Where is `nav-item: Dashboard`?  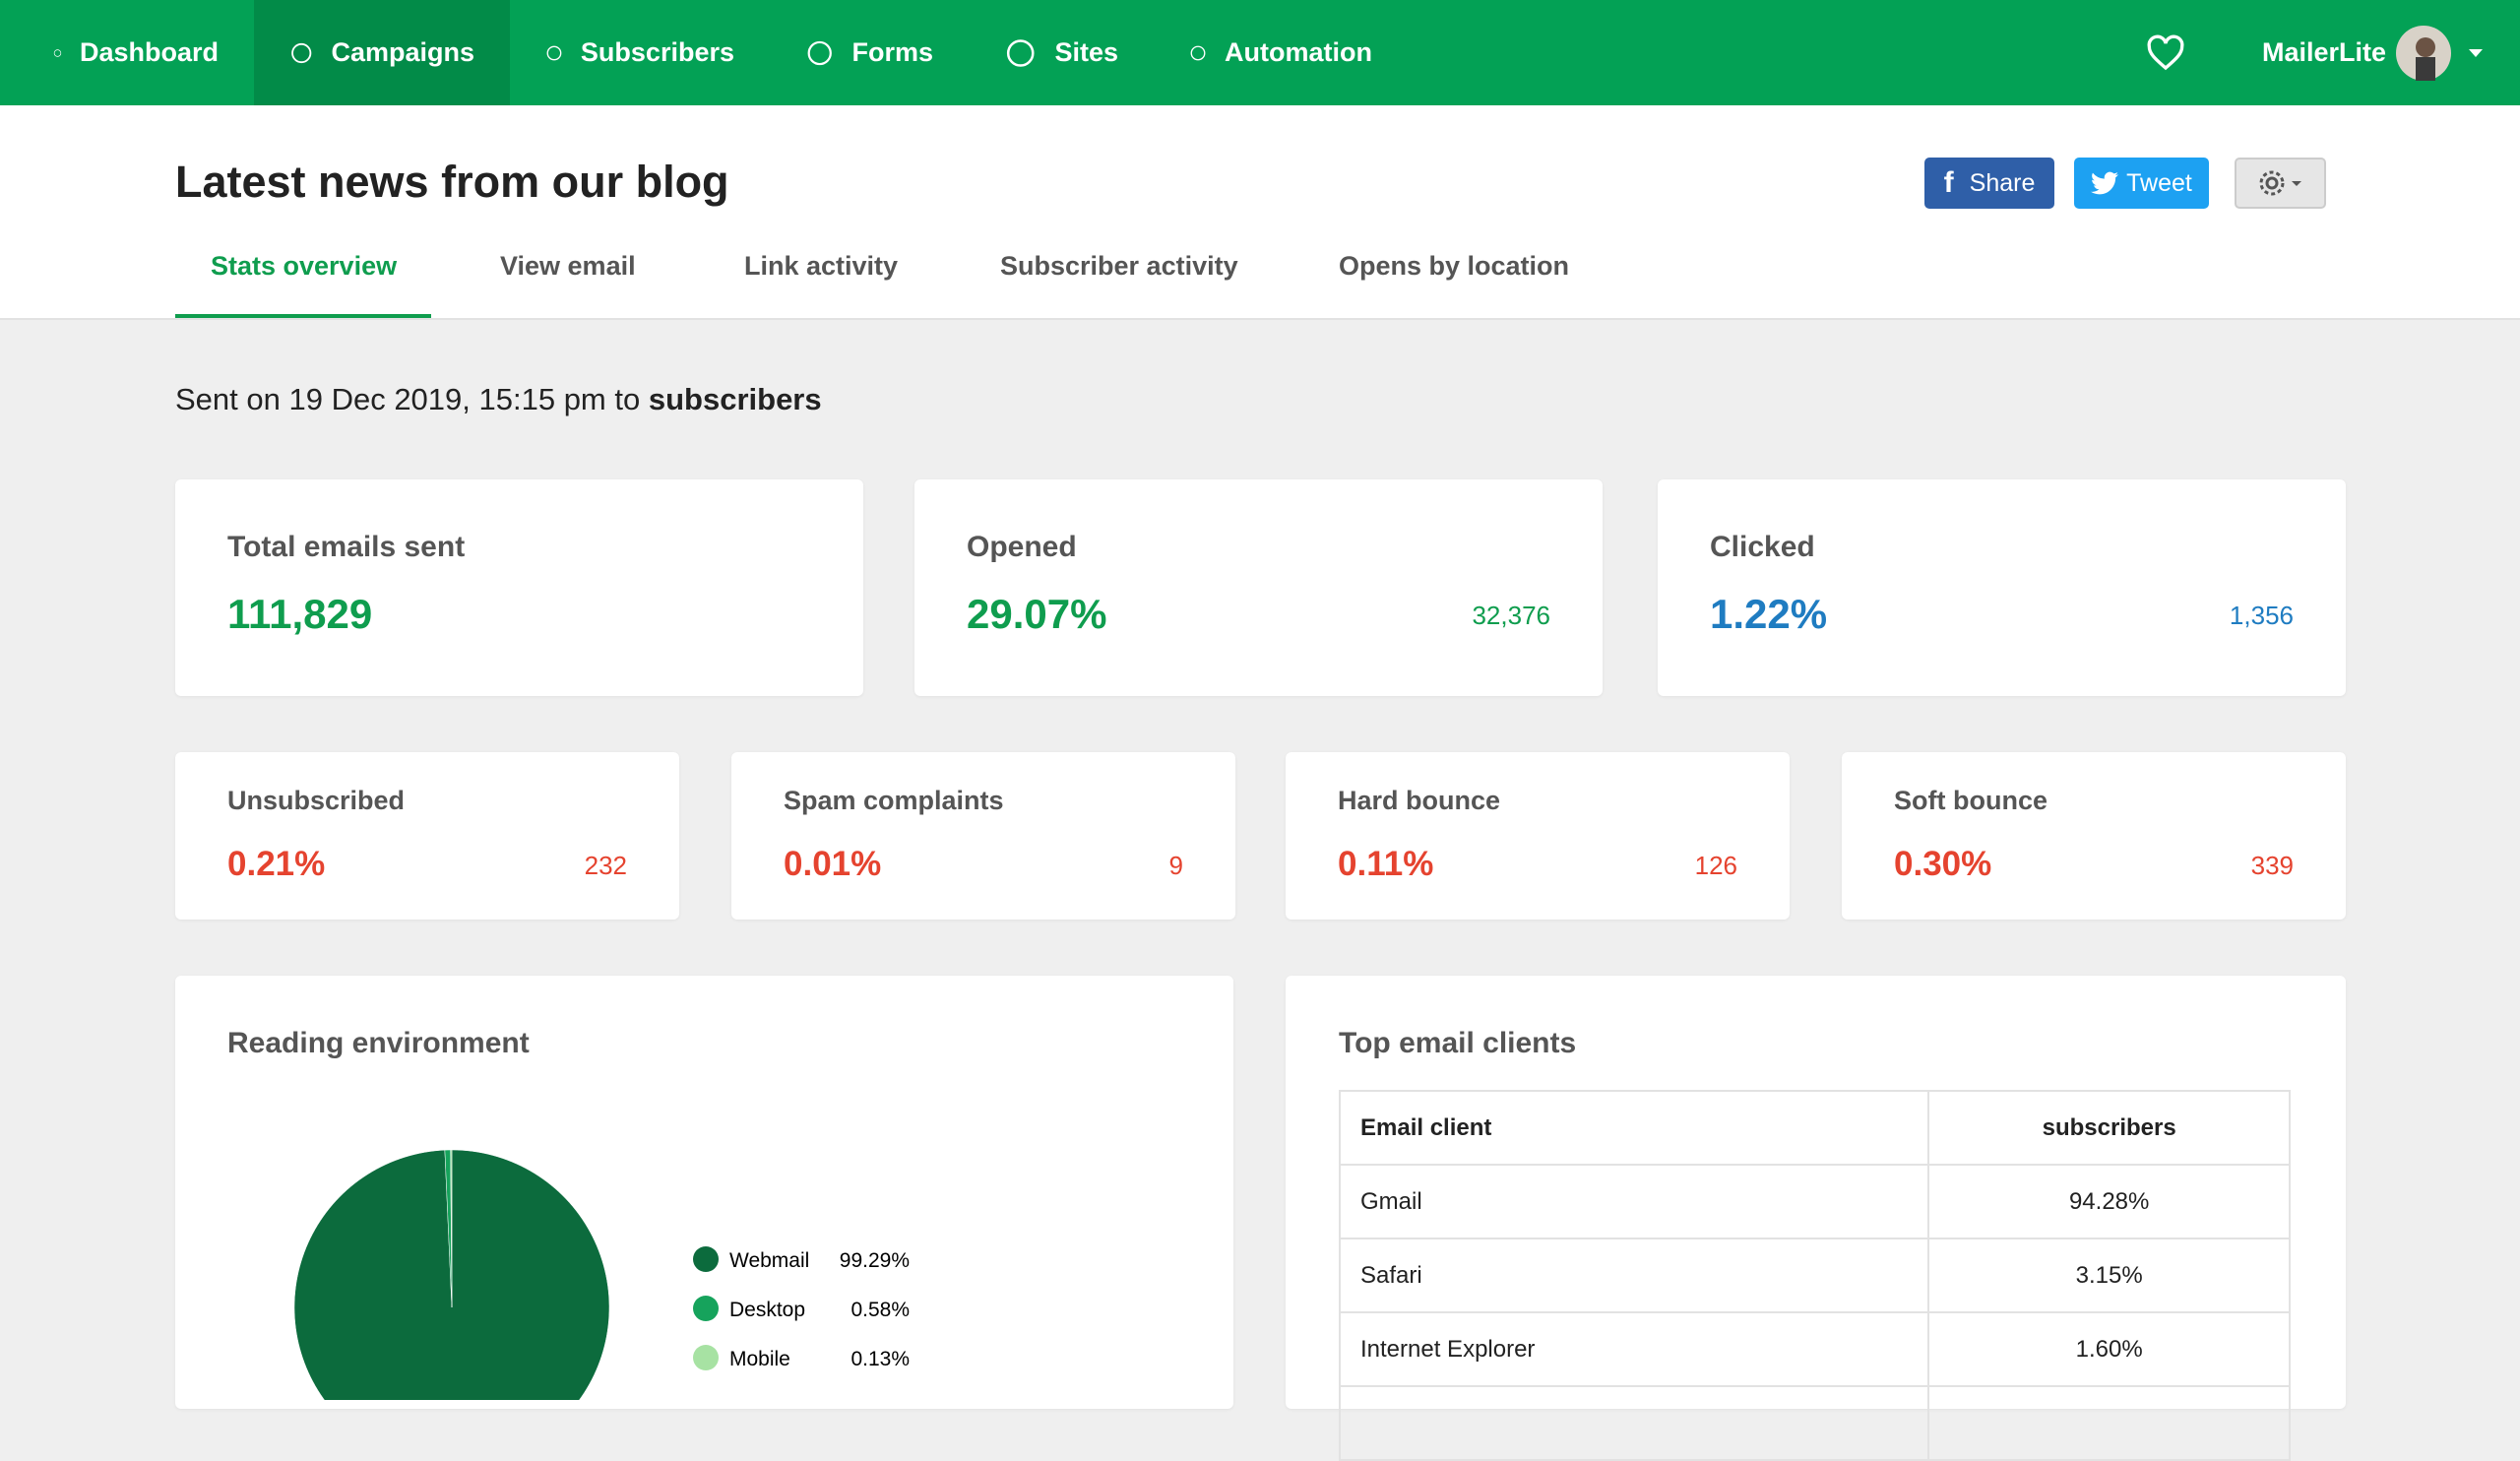
nav-item: Dashboard is located at coordinates (136, 52).